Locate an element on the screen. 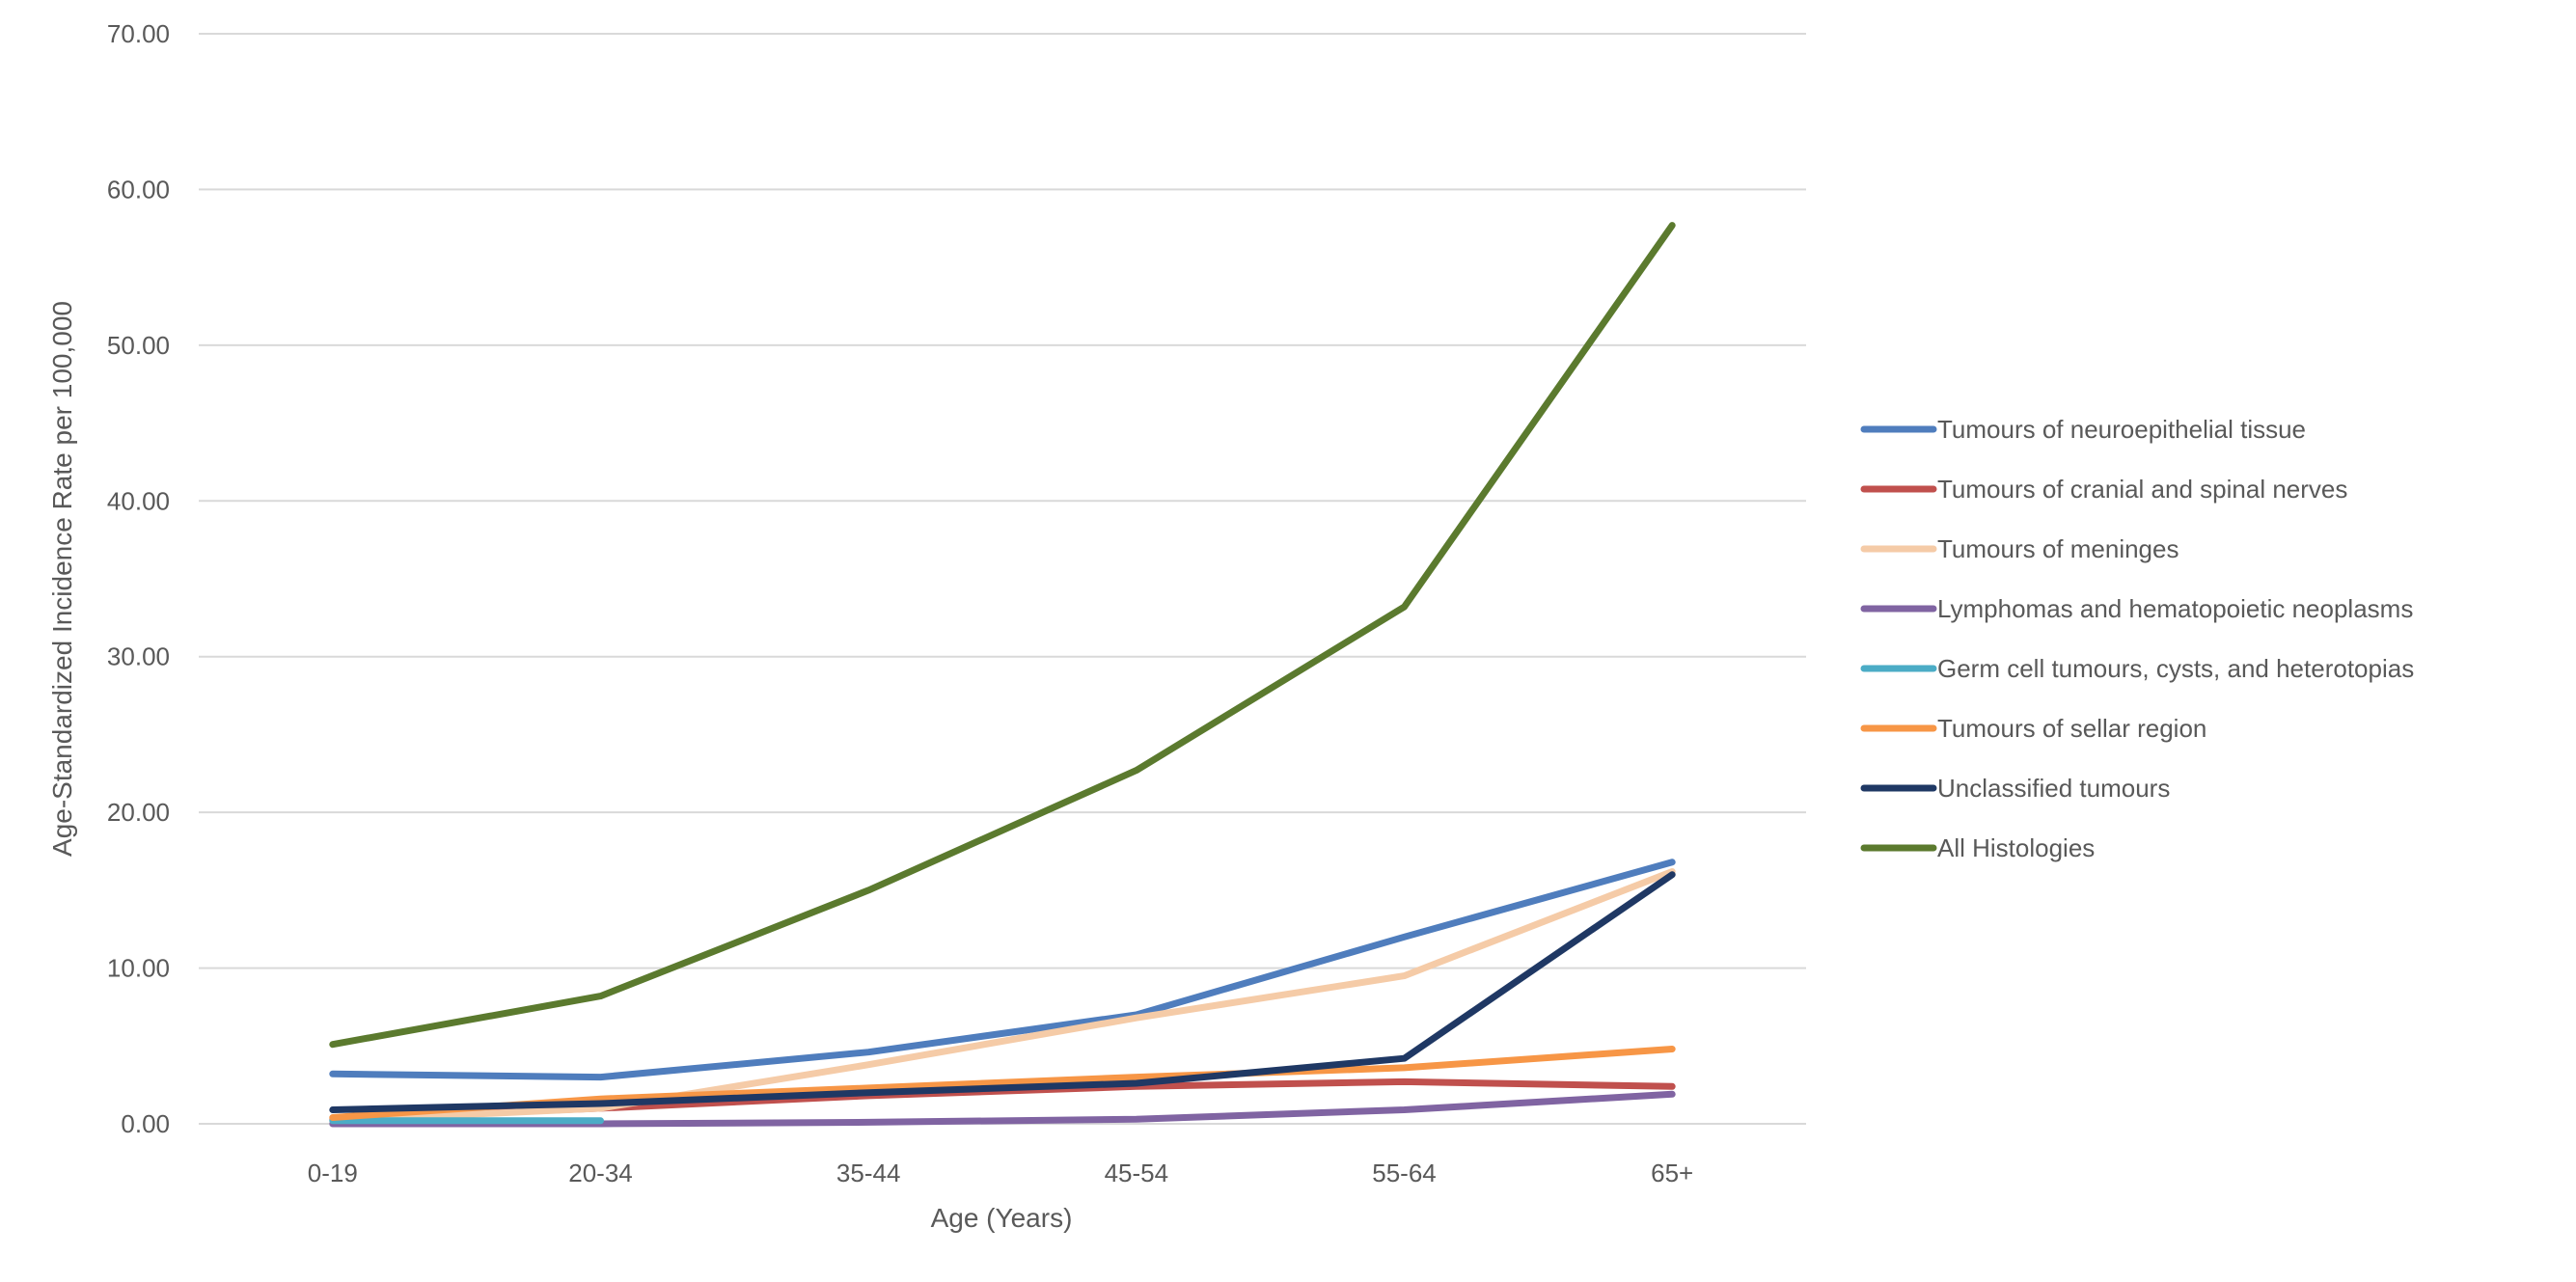 This screenshot has height=1282, width=2576. y-tick-label: 20.00 is located at coordinates (138, 812).